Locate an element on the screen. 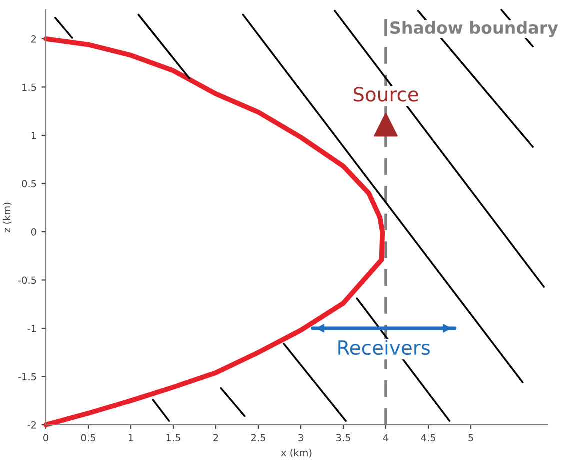 The height and width of the screenshot is (469, 566). y-tick-label: 1.5 is located at coordinates (29, 88).